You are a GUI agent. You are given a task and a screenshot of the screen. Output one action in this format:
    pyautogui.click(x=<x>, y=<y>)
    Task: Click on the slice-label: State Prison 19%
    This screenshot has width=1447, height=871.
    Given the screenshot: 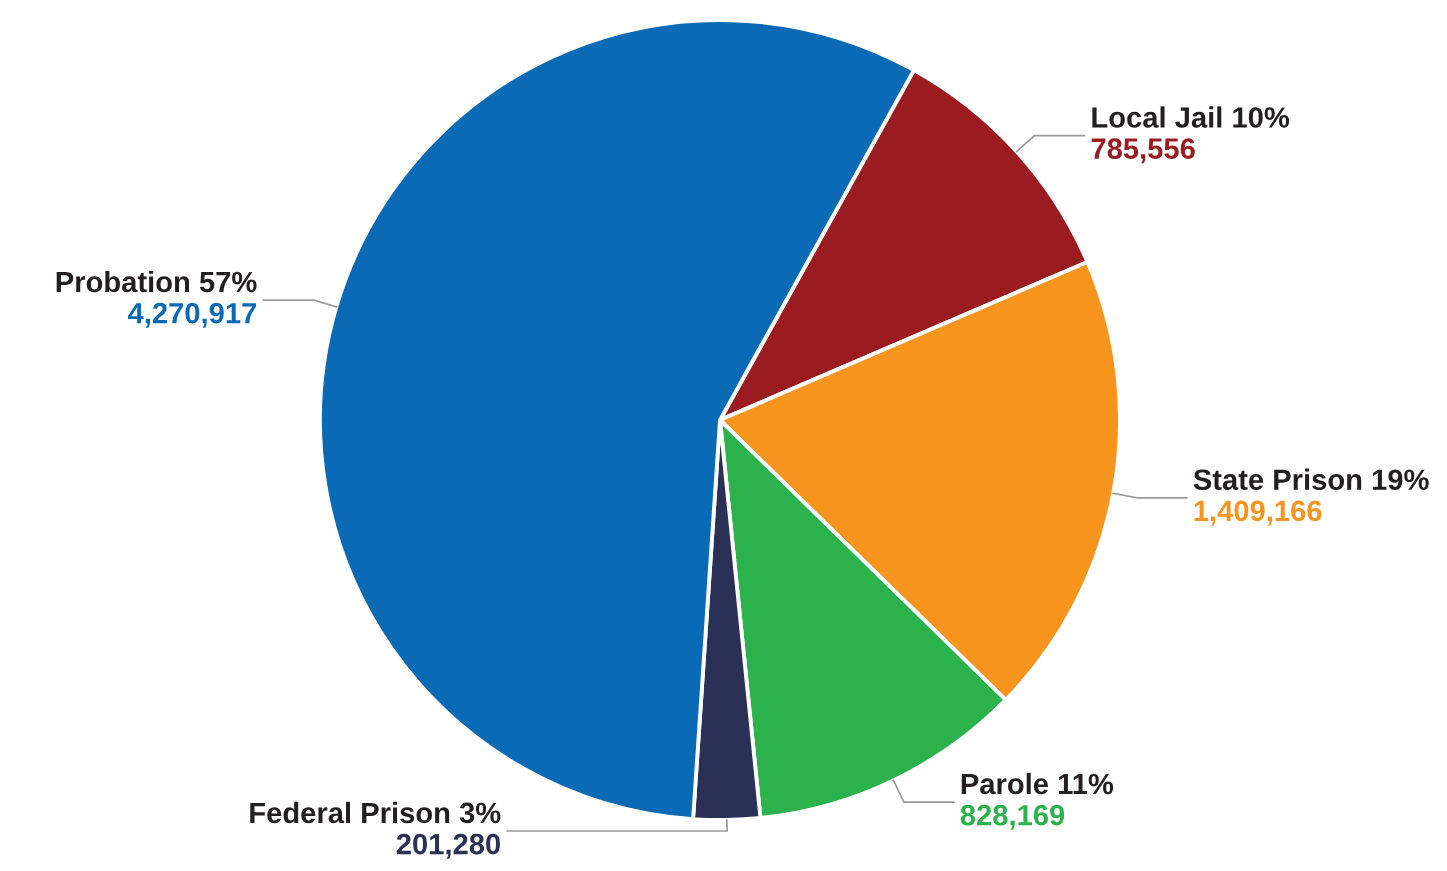 What is the action you would take?
    pyautogui.click(x=1311, y=479)
    